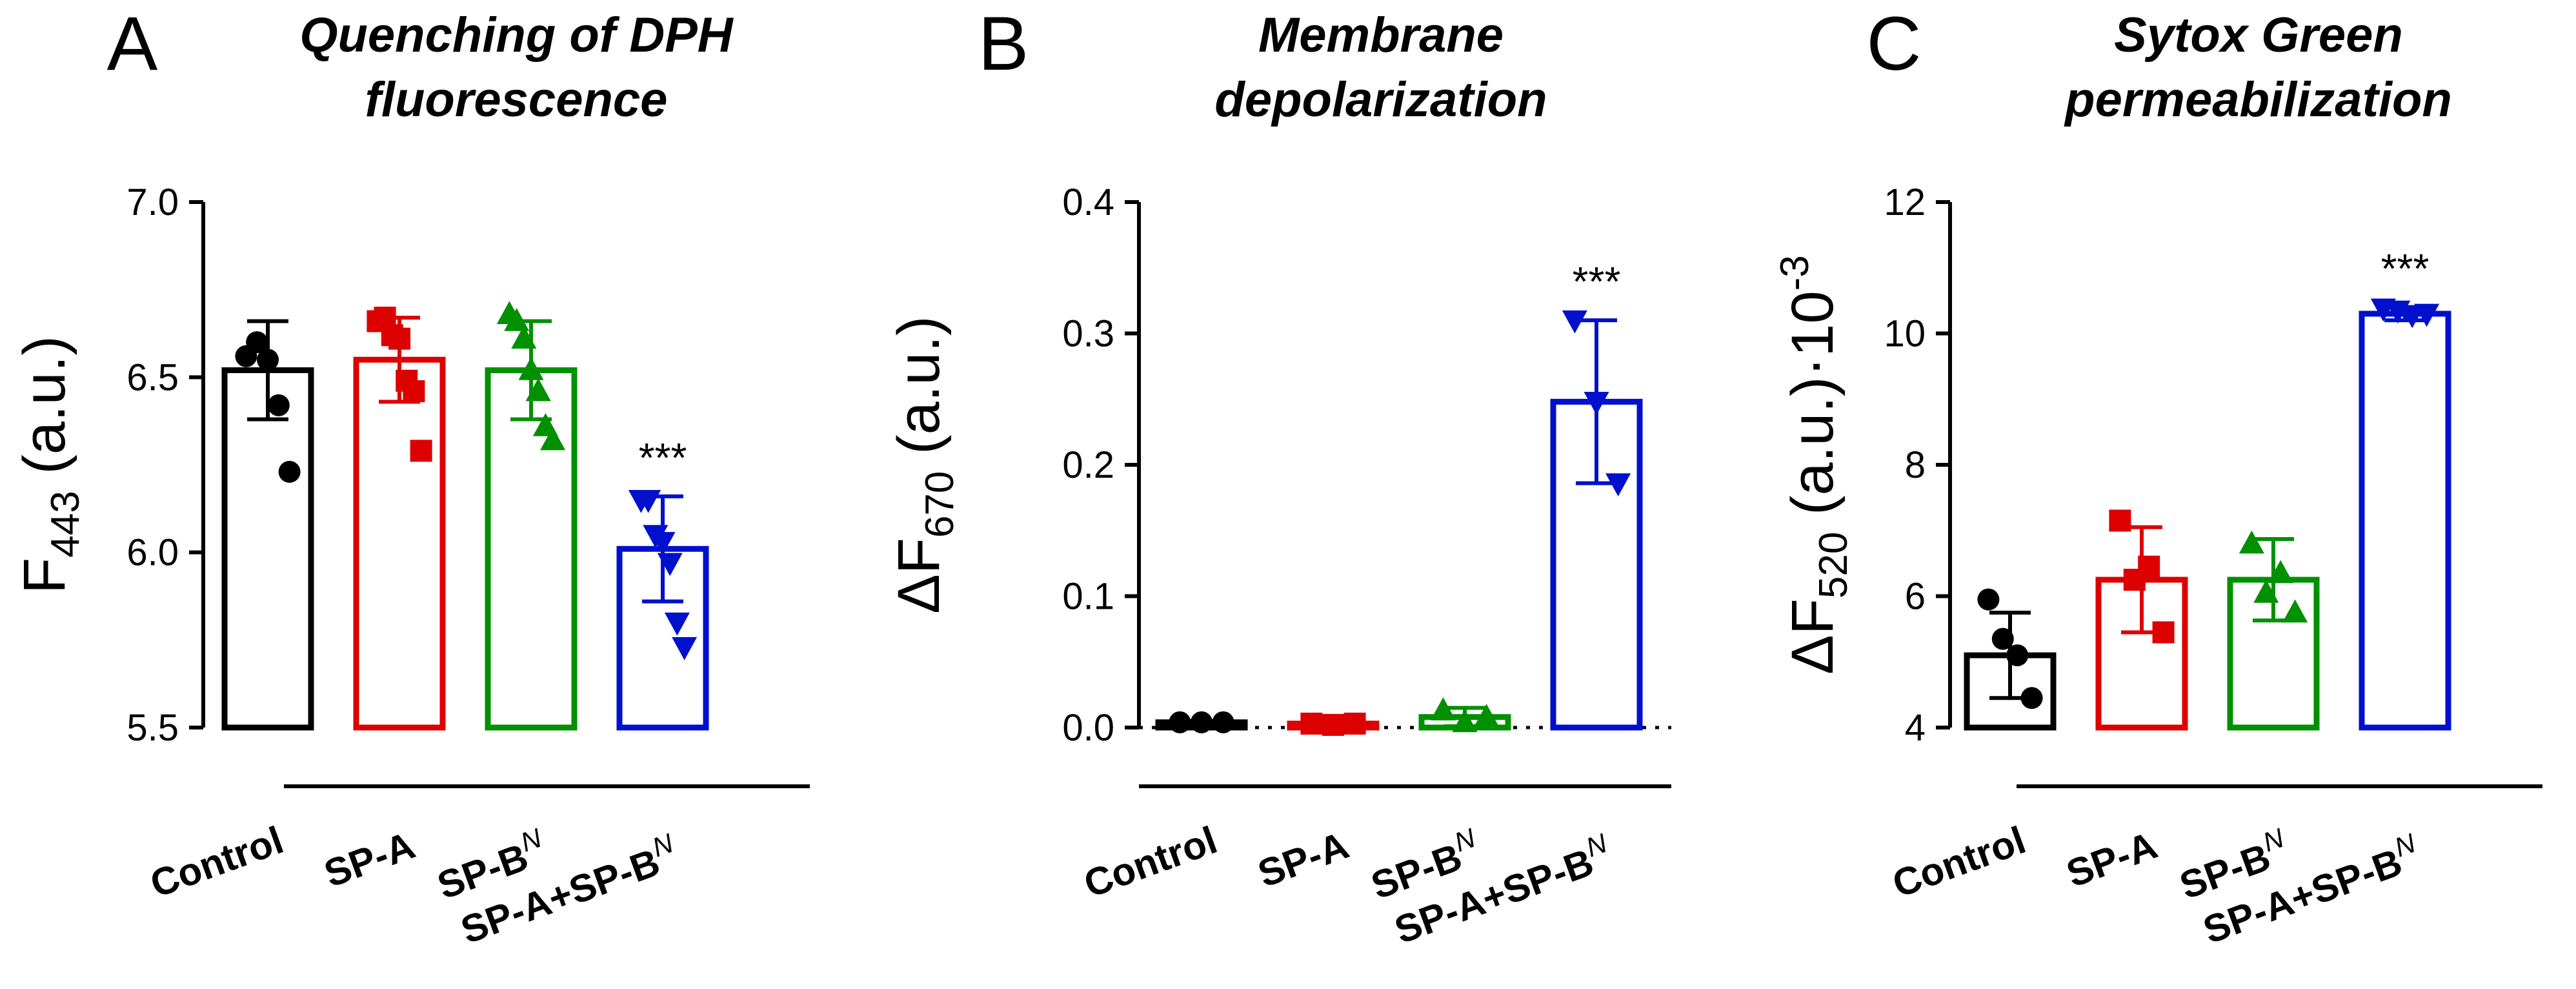  Describe the element at coordinates (1381, 36) in the screenshot. I see `chart-title-line: Membrane` at that location.